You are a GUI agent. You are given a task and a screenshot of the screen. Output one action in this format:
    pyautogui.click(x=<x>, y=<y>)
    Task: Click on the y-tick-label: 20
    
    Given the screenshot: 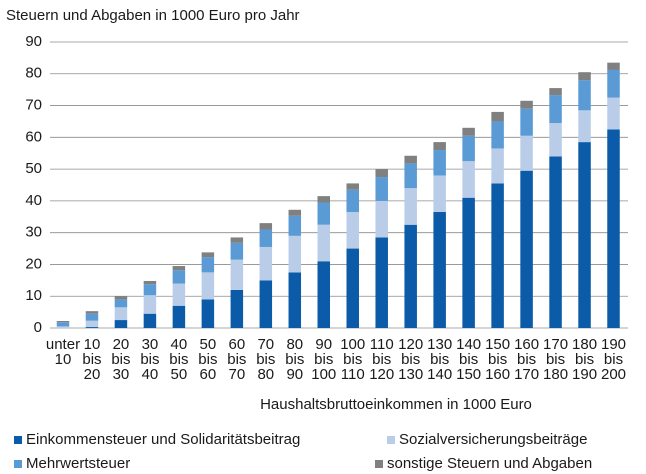 What is the action you would take?
    pyautogui.click(x=33, y=263)
    